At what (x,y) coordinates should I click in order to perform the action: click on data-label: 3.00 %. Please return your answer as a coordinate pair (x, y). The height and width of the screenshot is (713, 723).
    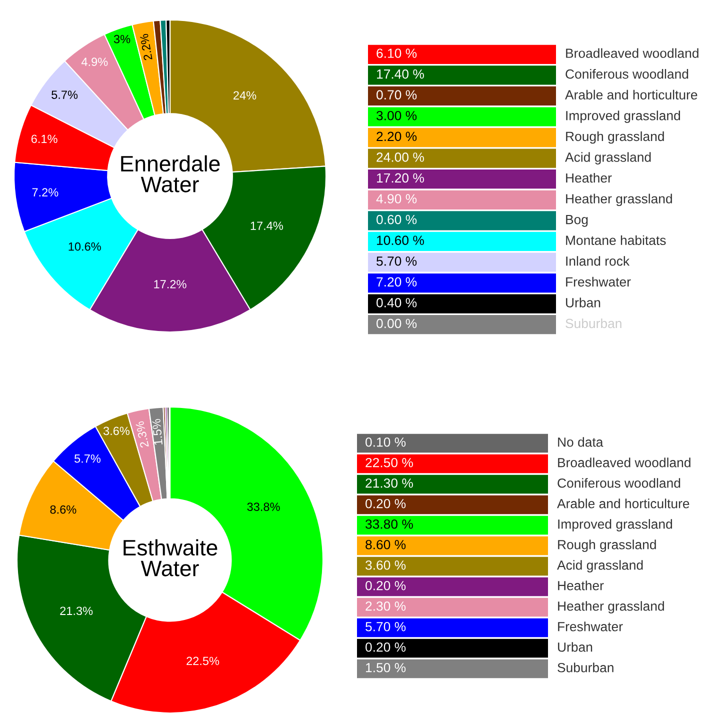
    Looking at the image, I should click on (396, 115).